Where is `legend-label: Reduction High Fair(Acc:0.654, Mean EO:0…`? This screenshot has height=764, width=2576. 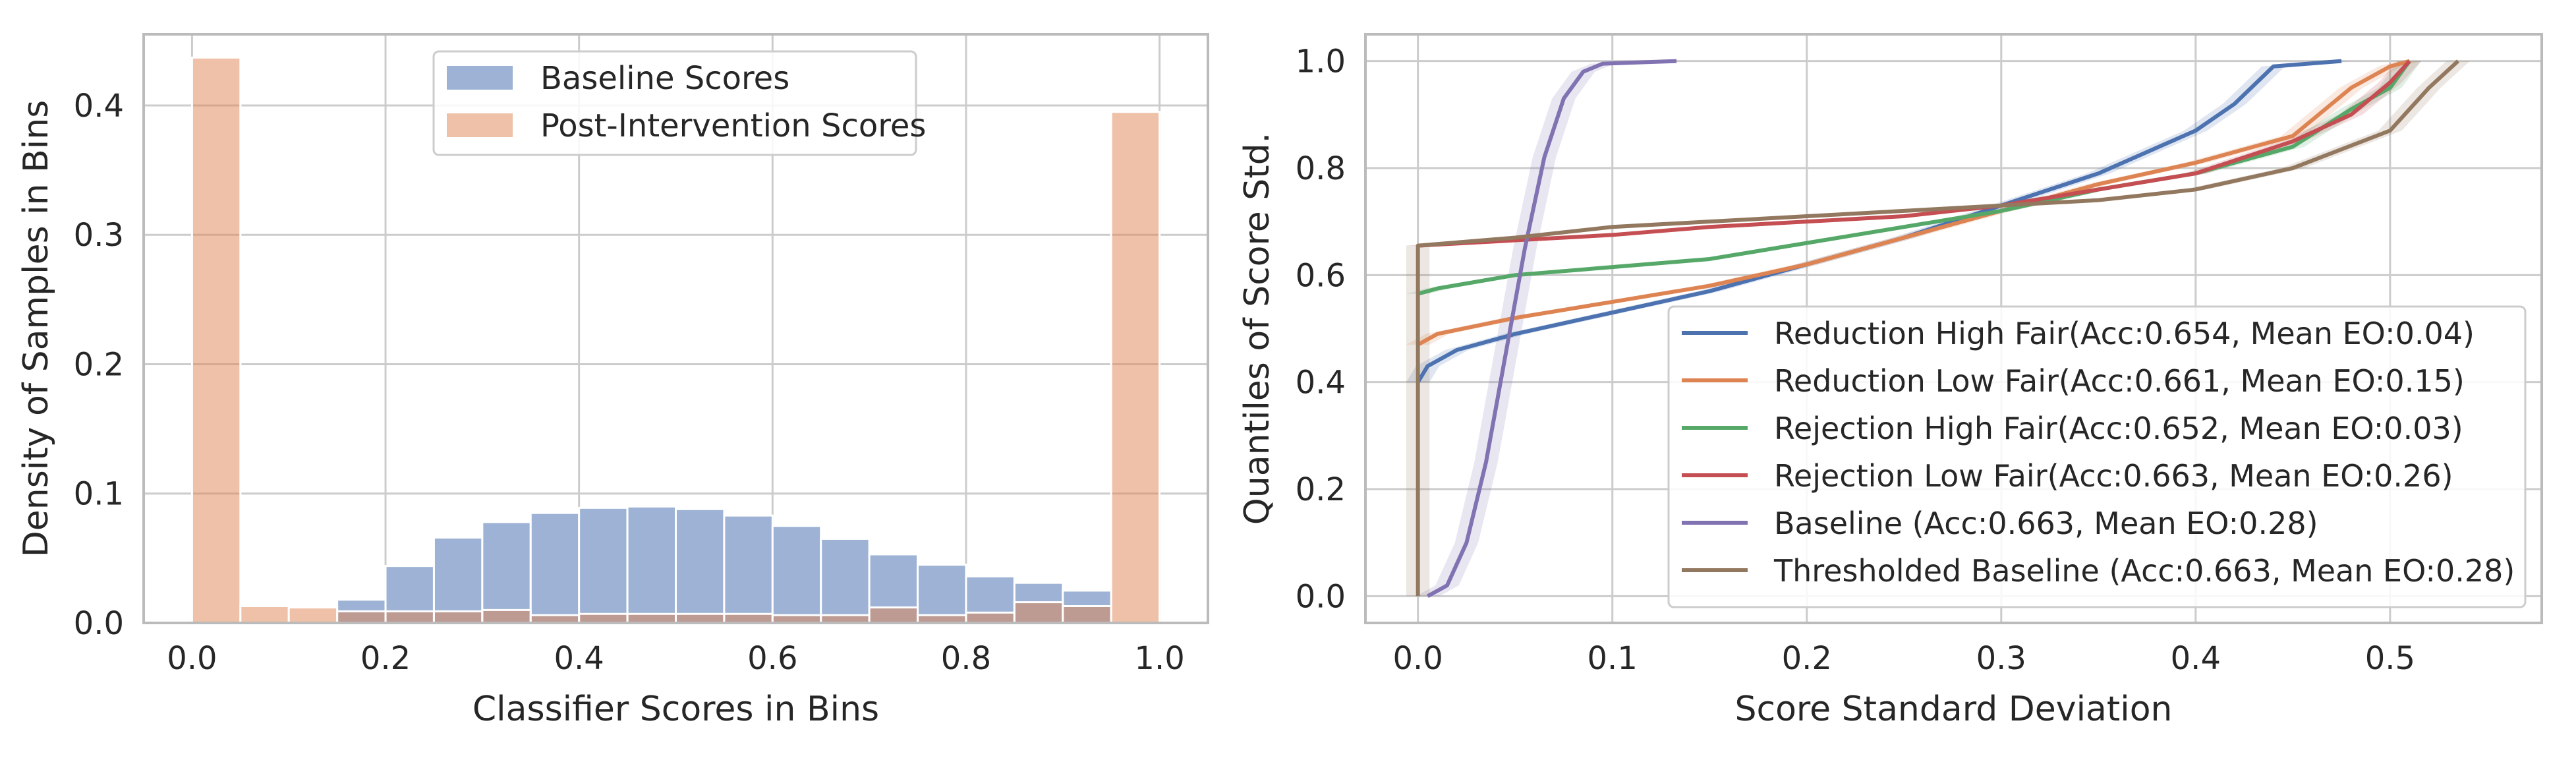 legend-label: Reduction High Fair(Acc:0.654, Mean EO:0… is located at coordinates (2124, 333).